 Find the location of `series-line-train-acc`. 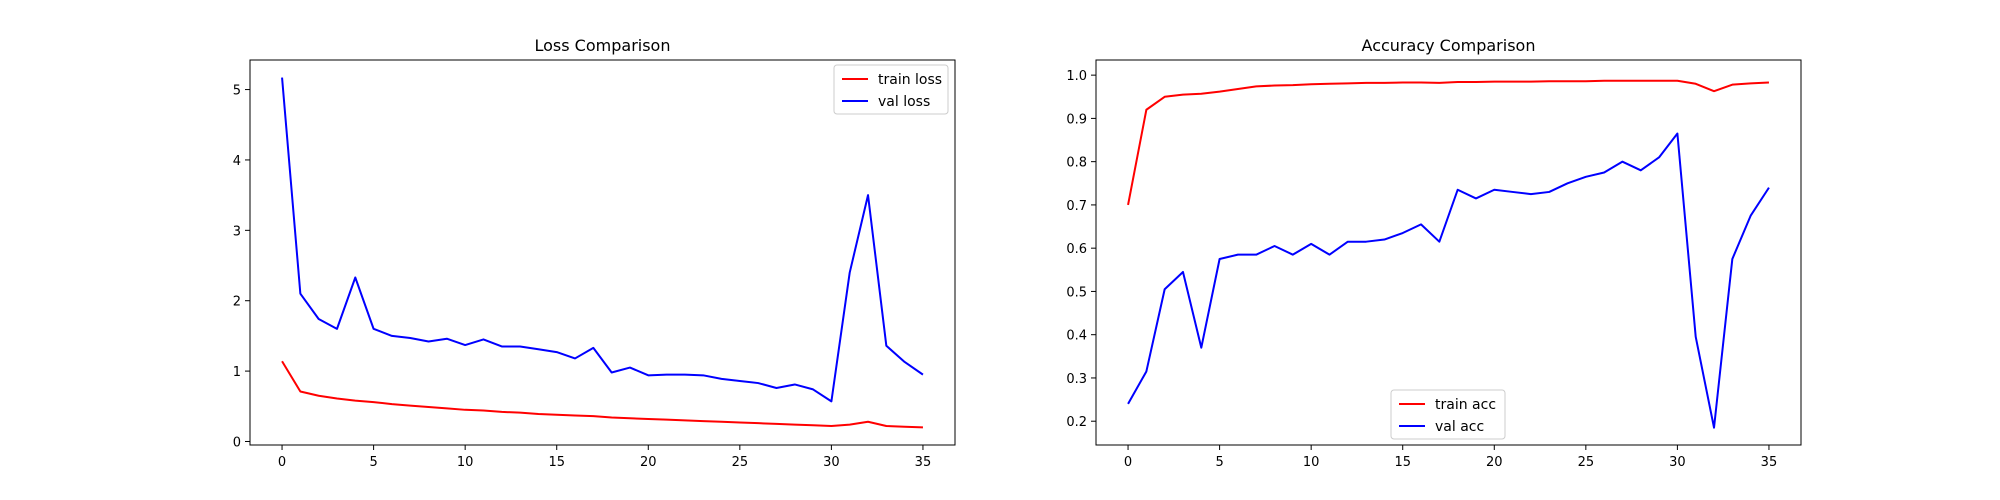

series-line-train-acc is located at coordinates (1448, 142).